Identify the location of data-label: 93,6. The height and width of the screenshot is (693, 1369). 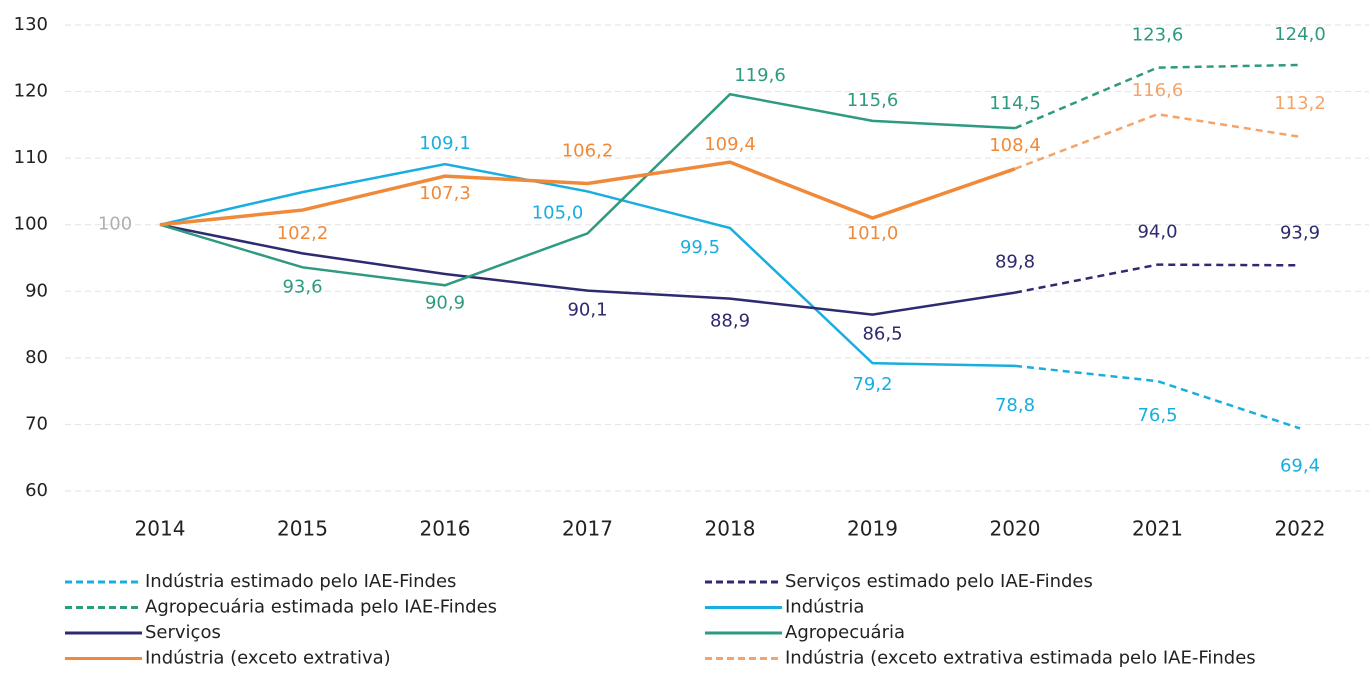
(302, 286).